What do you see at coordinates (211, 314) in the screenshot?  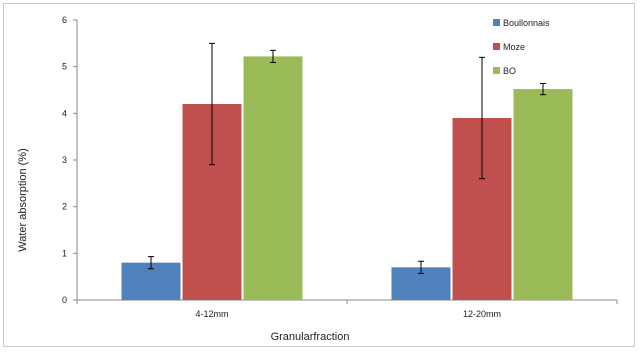 I see `x-tick-label: 4-12mm` at bounding box center [211, 314].